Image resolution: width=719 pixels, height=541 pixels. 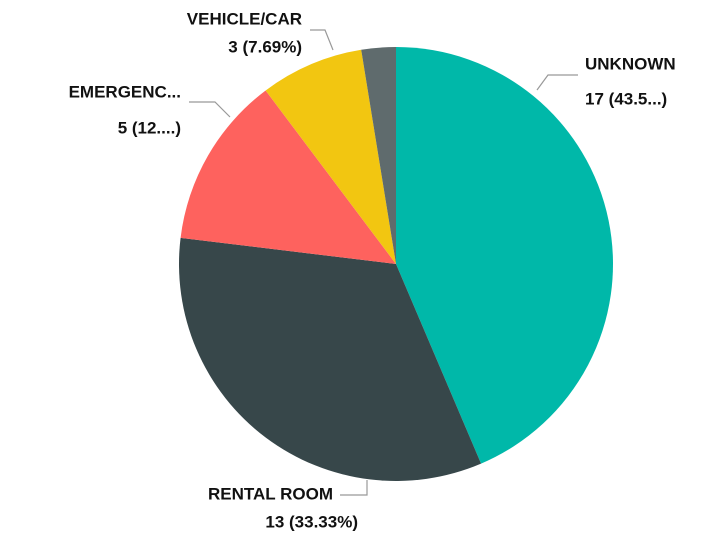 What do you see at coordinates (311, 521) in the screenshot?
I see `slice-value-label: 13 (33.33%)` at bounding box center [311, 521].